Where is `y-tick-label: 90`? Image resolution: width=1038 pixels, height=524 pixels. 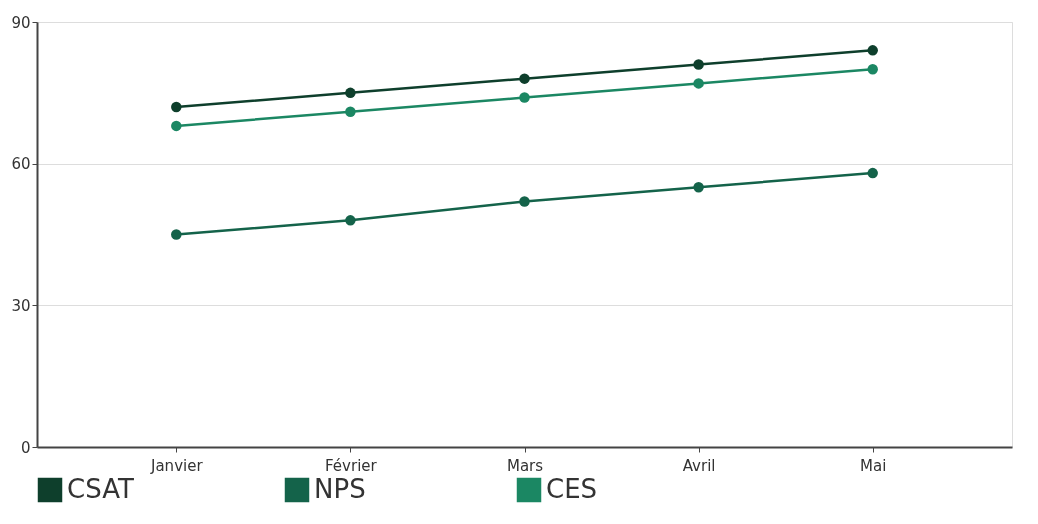
y-tick-label: 90 is located at coordinates (21, 22).